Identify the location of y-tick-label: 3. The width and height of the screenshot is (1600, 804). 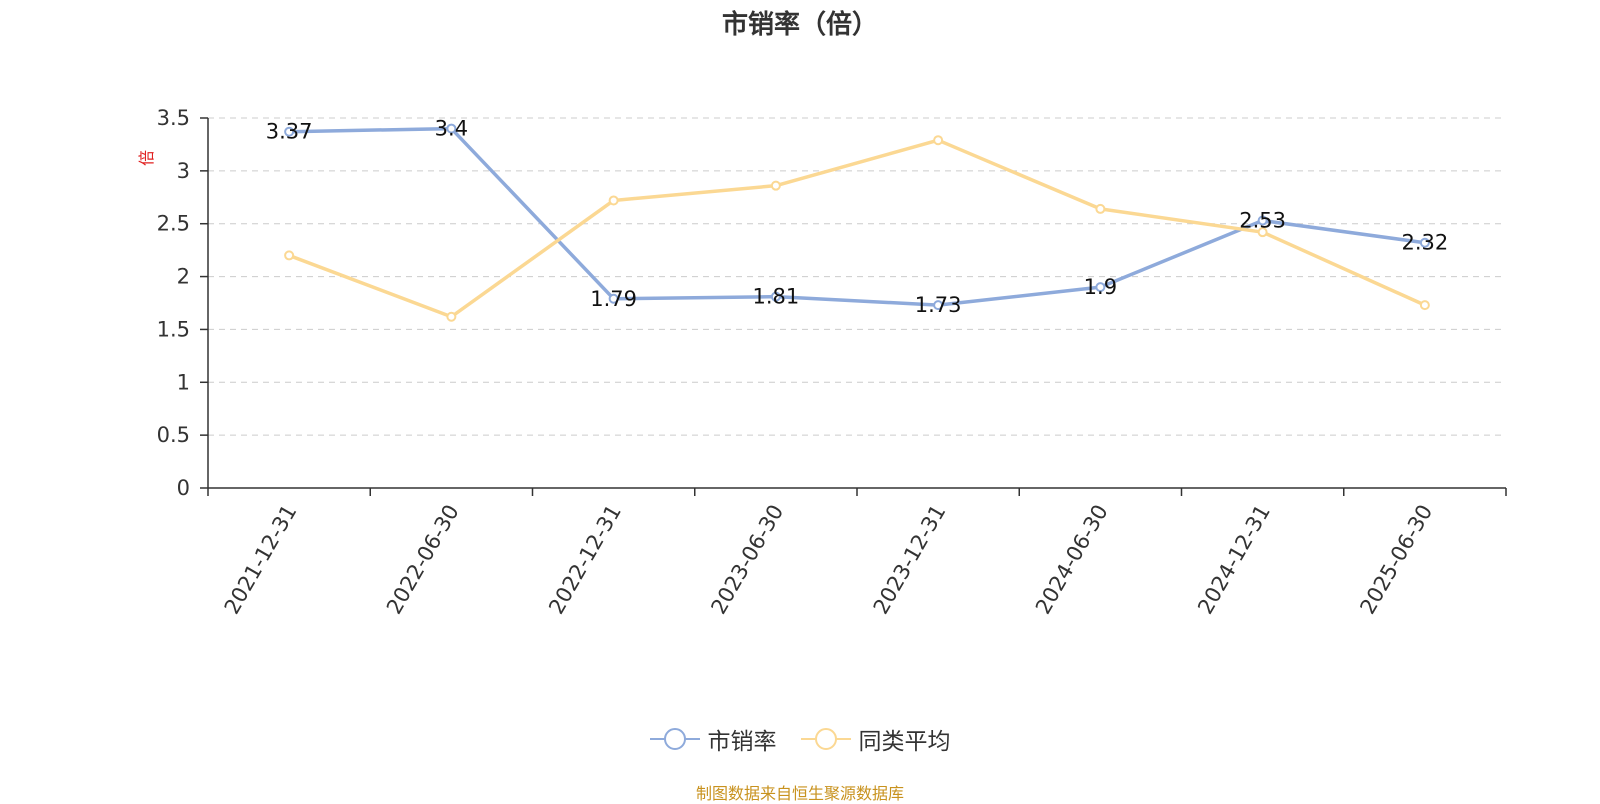
(183, 171).